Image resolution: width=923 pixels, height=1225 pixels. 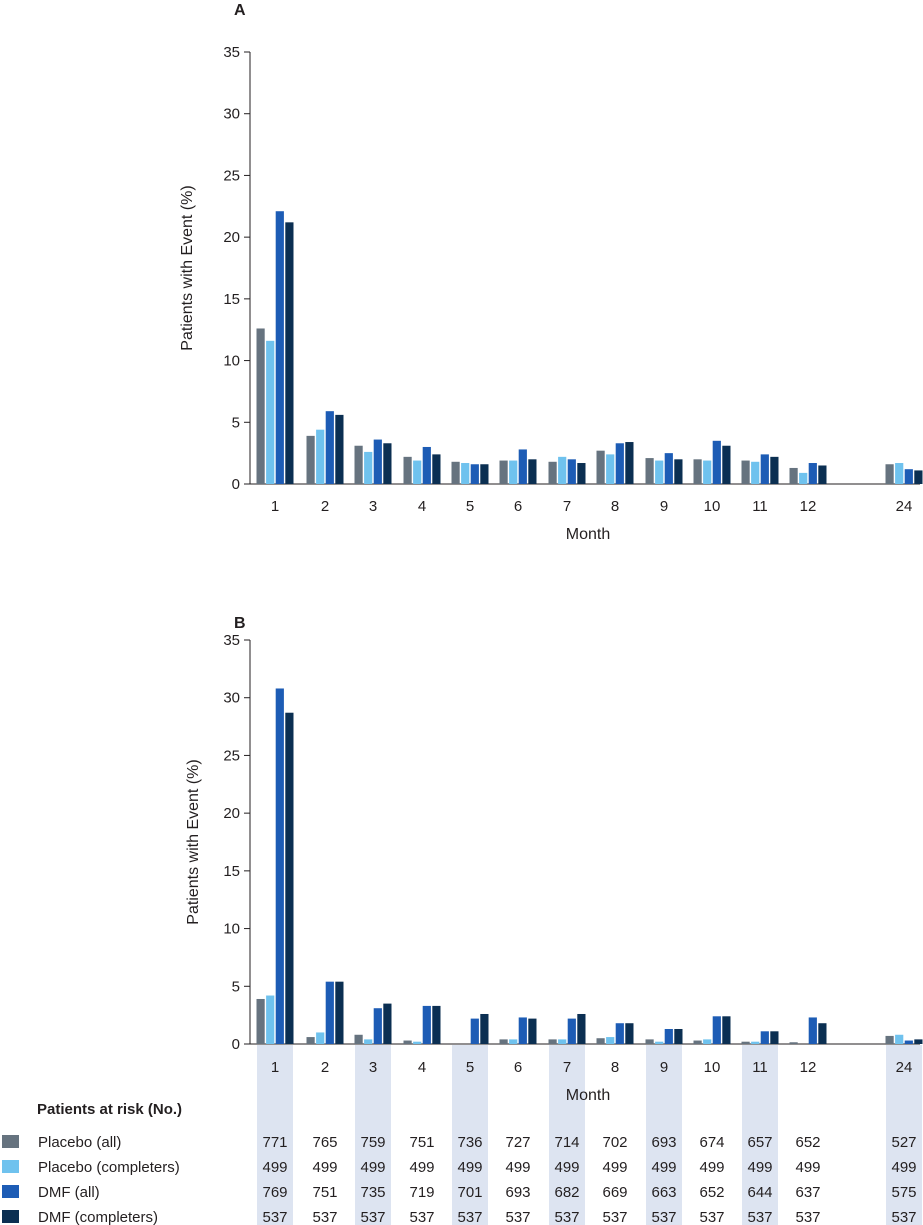 What do you see at coordinates (231, 175) in the screenshot?
I see `panel-a-y-tick-label: 25` at bounding box center [231, 175].